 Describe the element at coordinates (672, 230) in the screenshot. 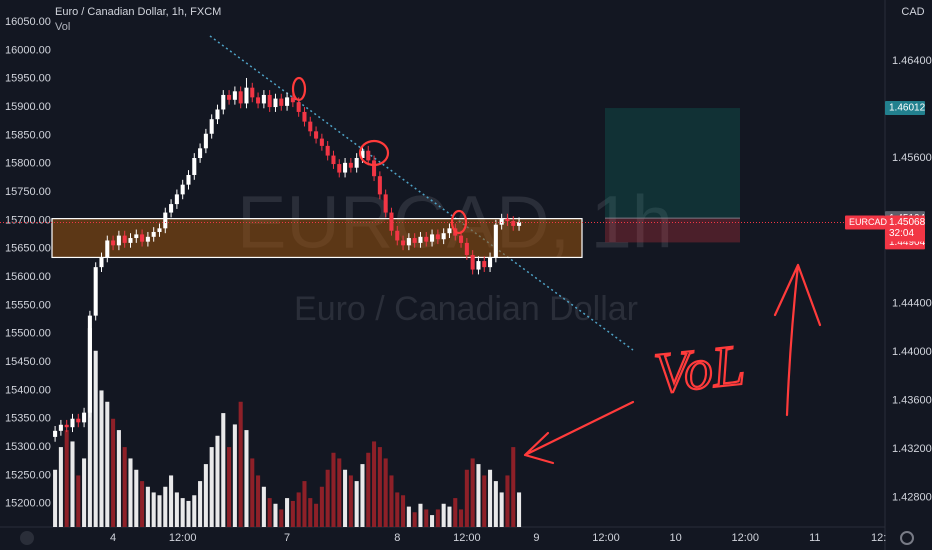

I see `stop-area` at that location.